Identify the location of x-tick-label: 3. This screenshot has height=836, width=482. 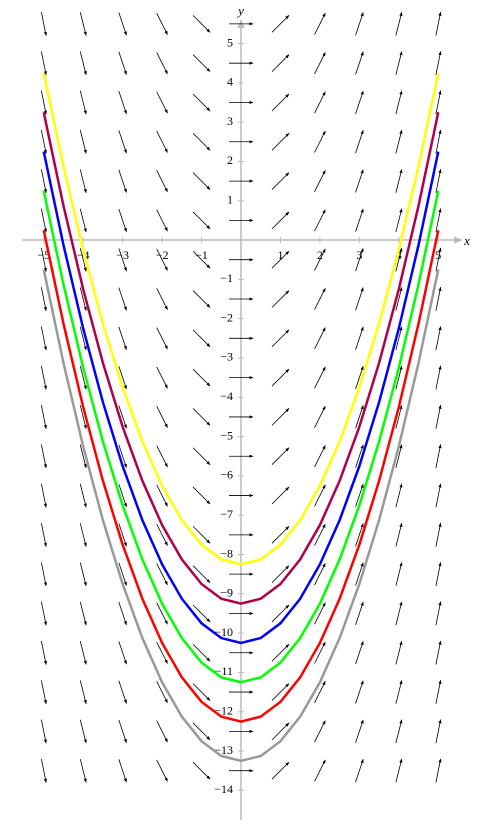
(359, 255).